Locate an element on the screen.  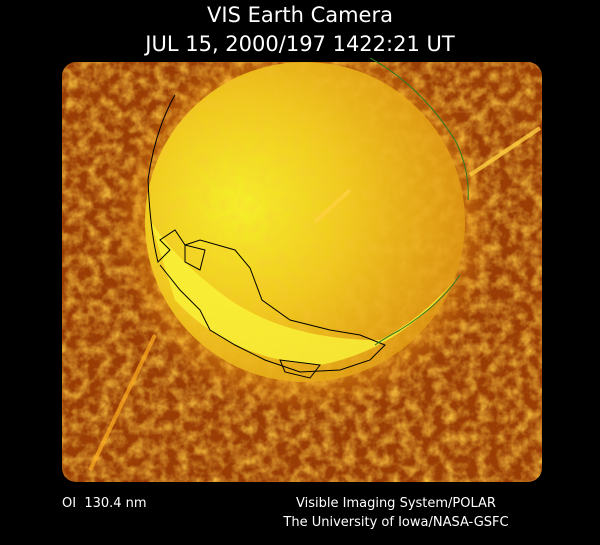
instrument-label: Visible Imaging System/POLAR is located at coordinates (396, 503).